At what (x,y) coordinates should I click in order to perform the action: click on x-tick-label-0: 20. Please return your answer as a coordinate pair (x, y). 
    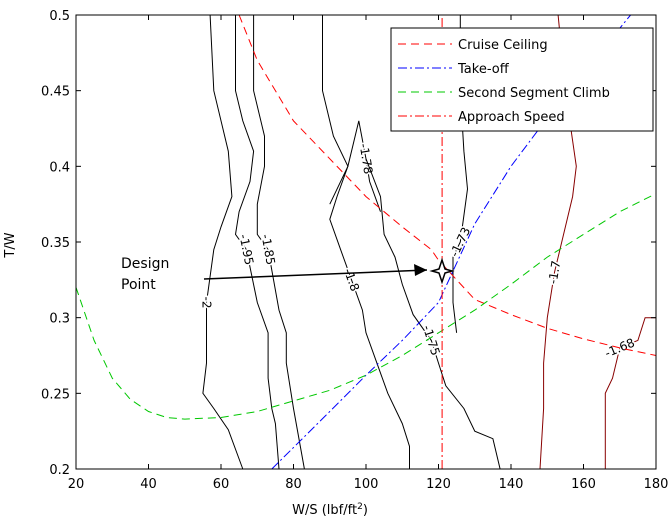
    Looking at the image, I should click on (76, 484).